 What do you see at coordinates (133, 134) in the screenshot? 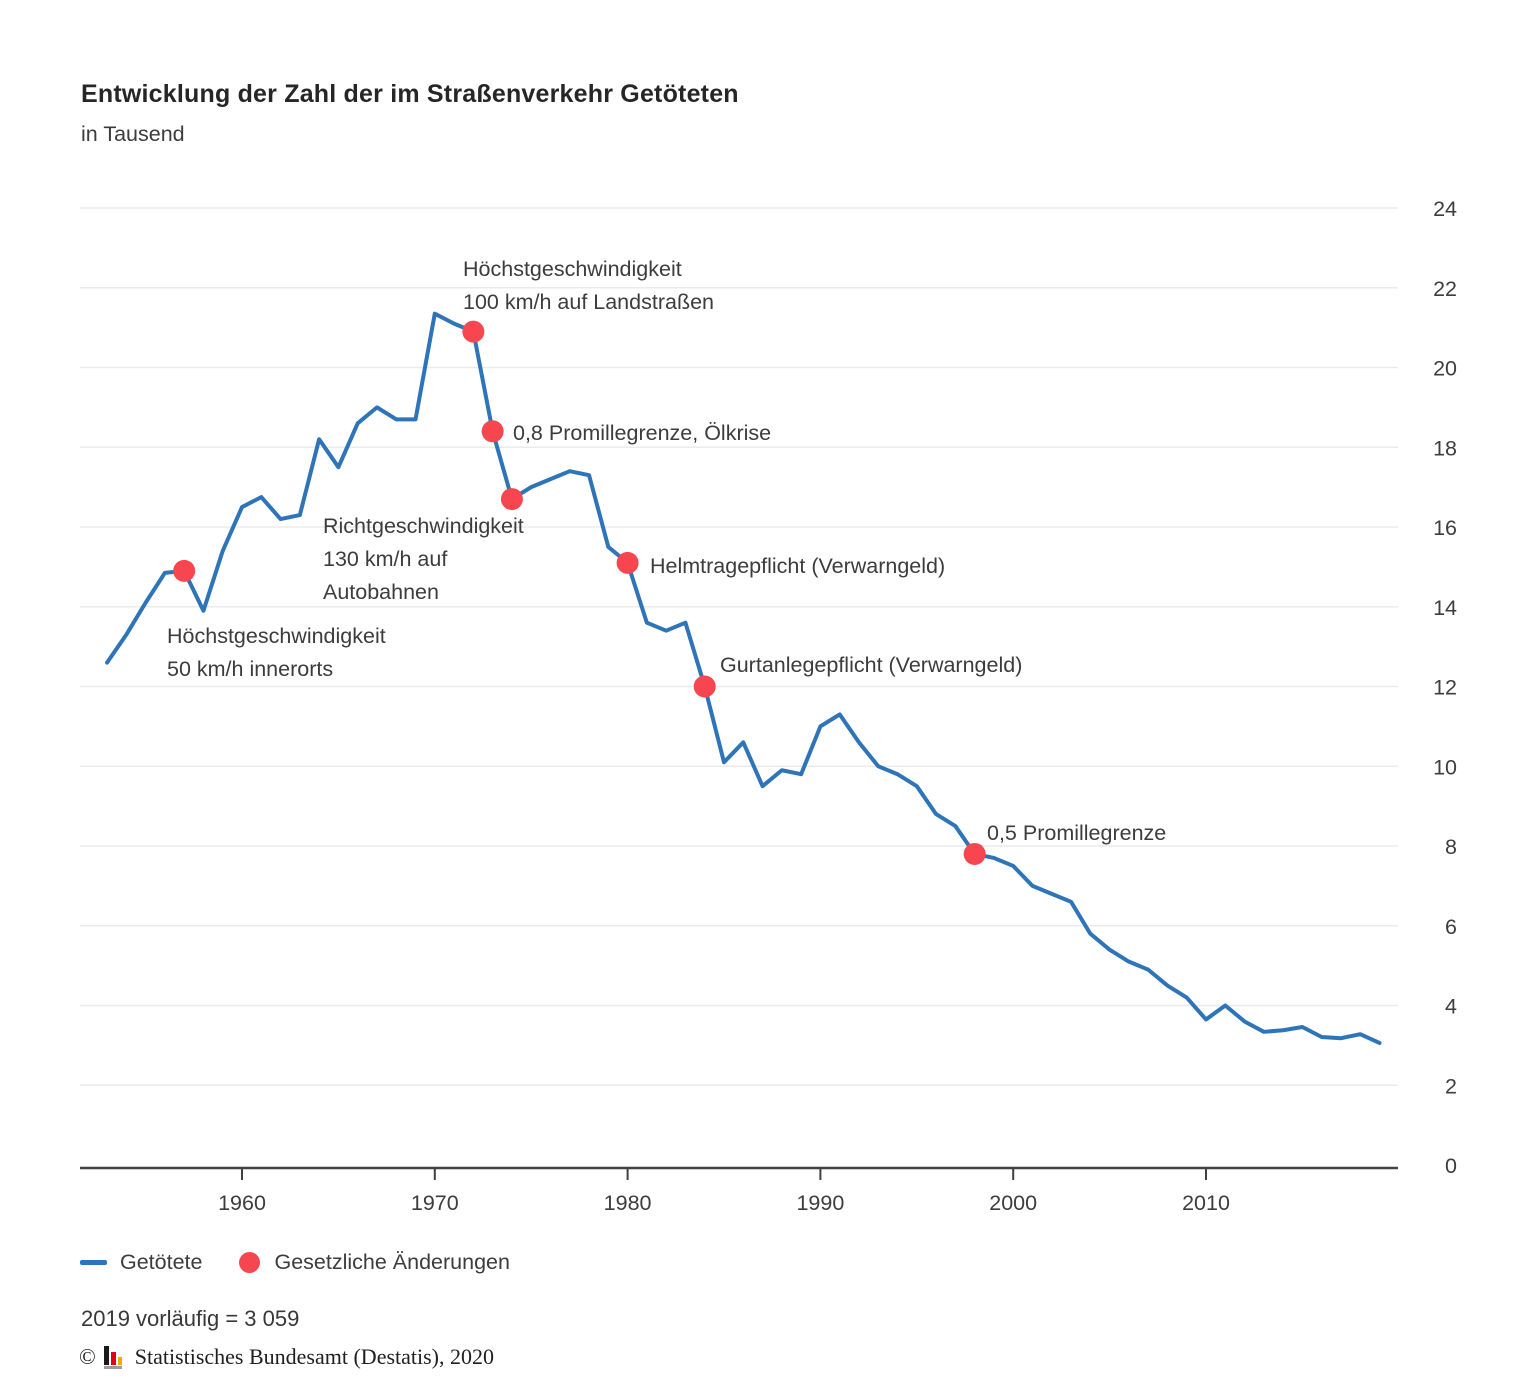
I see `page-subtitle: in Tausend` at bounding box center [133, 134].